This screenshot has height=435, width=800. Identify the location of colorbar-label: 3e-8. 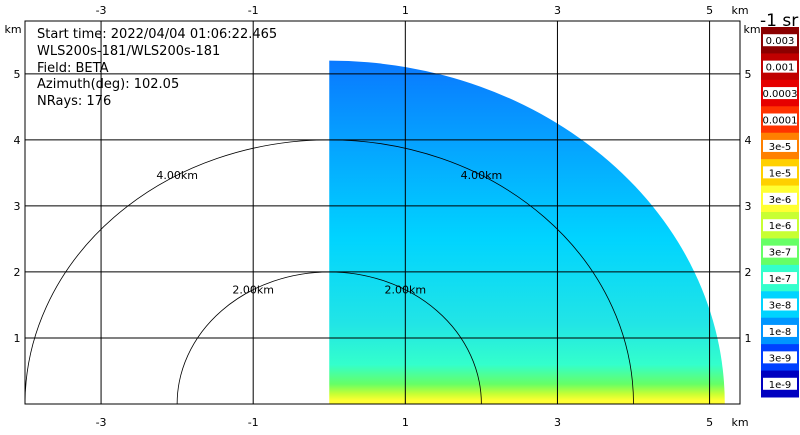
(780, 306).